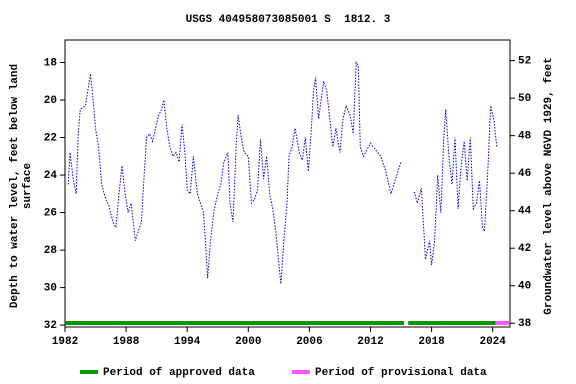 This screenshot has height=384, width=576. What do you see at coordinates (28, 186) in the screenshot?
I see `y-axis-label: surface` at bounding box center [28, 186].